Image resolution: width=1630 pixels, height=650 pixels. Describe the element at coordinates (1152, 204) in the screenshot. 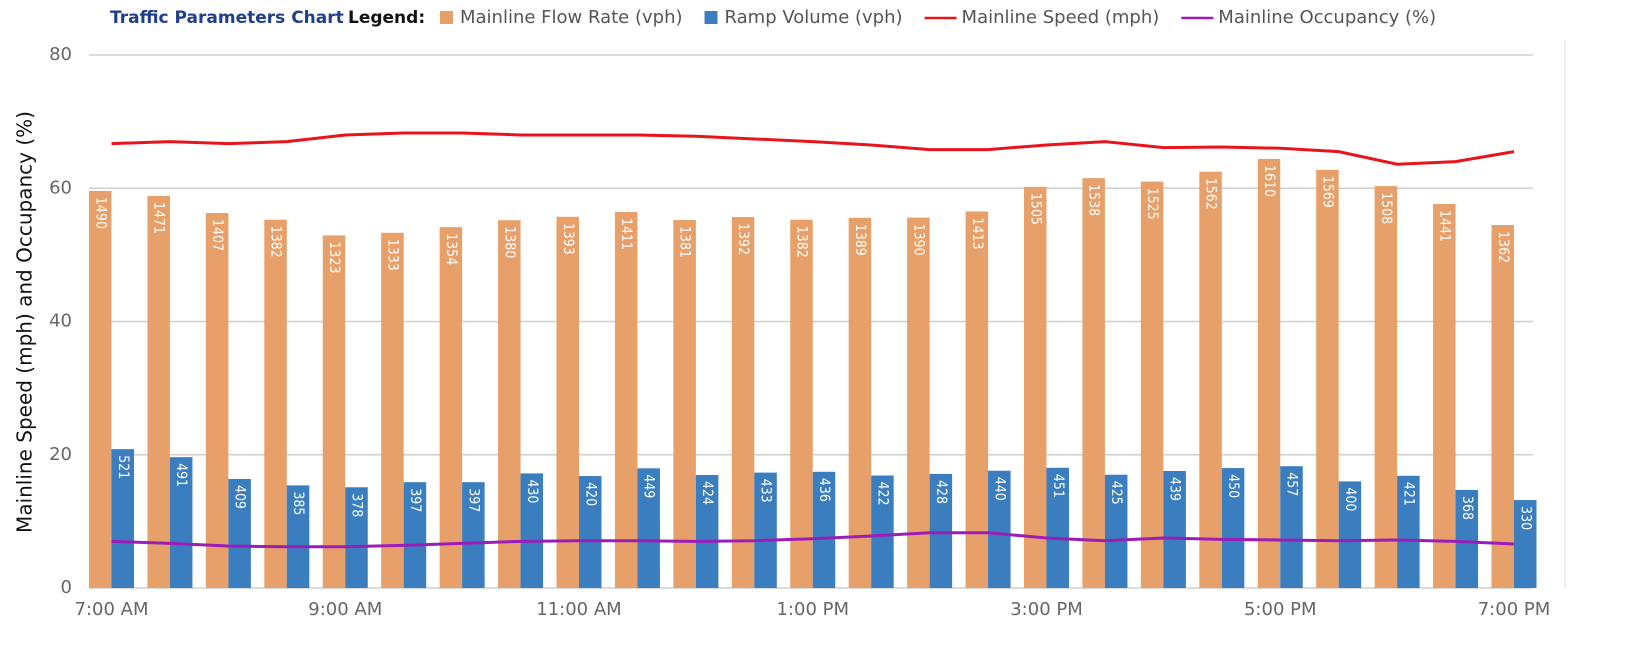

I see `data-label: 1525` at that location.